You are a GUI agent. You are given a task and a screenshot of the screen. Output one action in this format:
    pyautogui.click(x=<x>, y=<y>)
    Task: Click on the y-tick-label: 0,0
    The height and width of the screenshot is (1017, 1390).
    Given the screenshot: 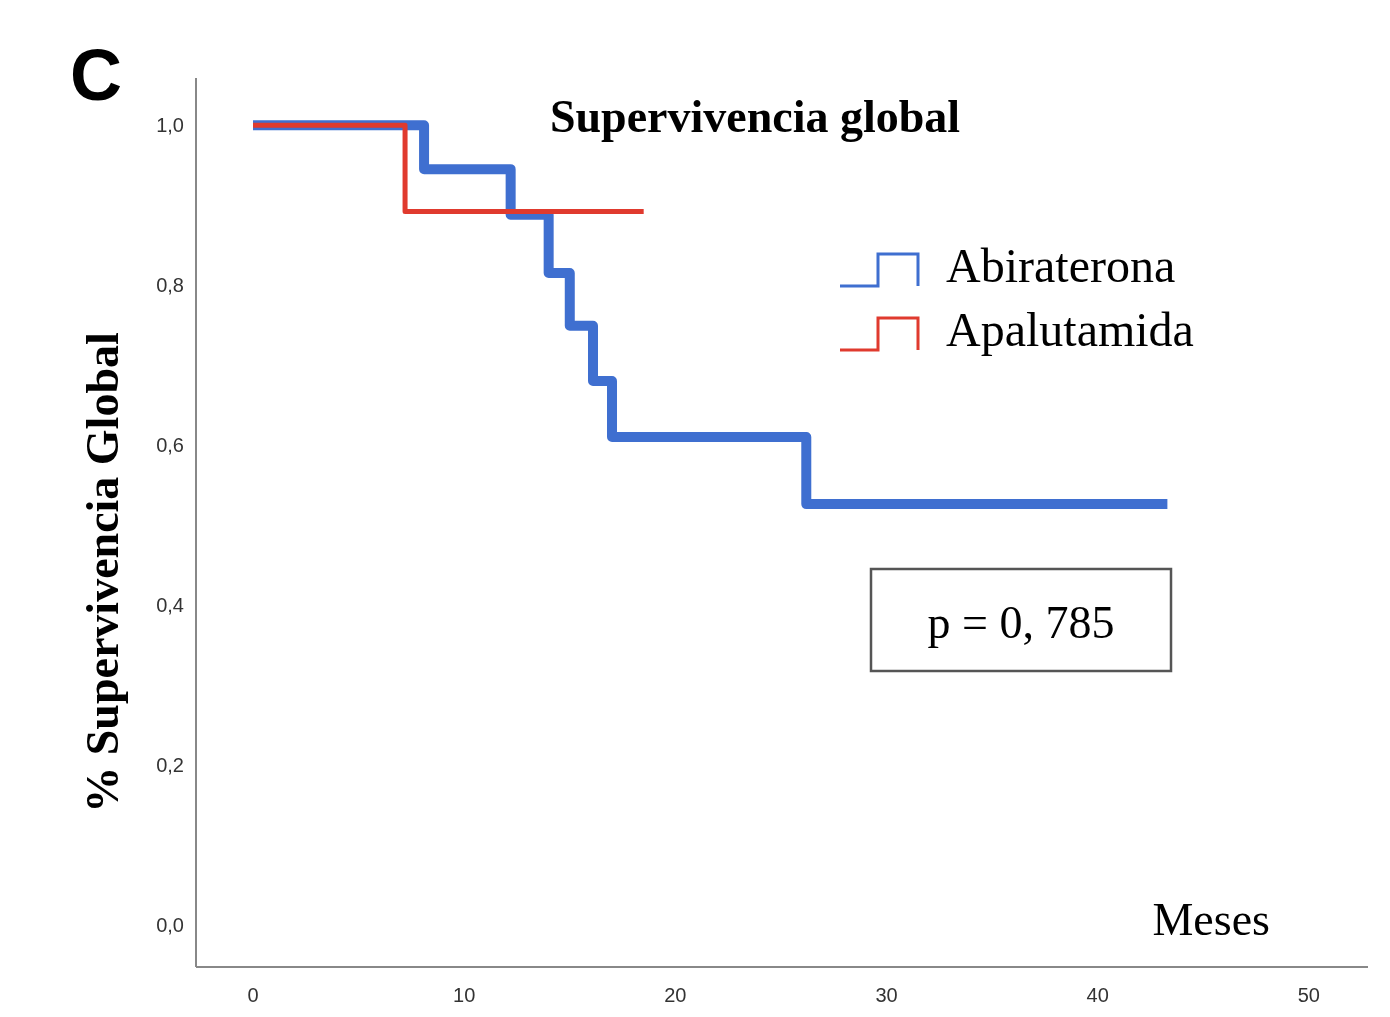 What is the action you would take?
    pyautogui.click(x=170, y=924)
    